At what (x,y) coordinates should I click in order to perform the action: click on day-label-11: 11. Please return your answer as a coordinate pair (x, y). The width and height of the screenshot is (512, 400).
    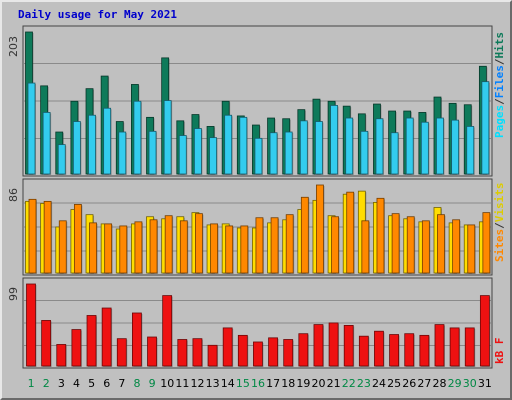
    Looking at the image, I should click on (182, 383).